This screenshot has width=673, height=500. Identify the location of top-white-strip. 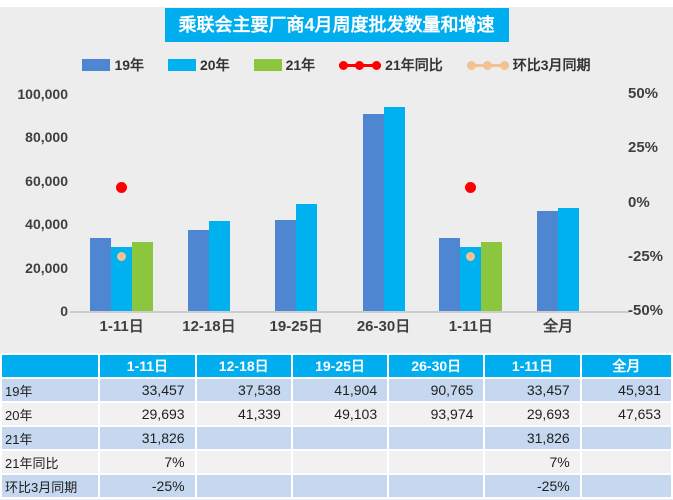
(336, 3).